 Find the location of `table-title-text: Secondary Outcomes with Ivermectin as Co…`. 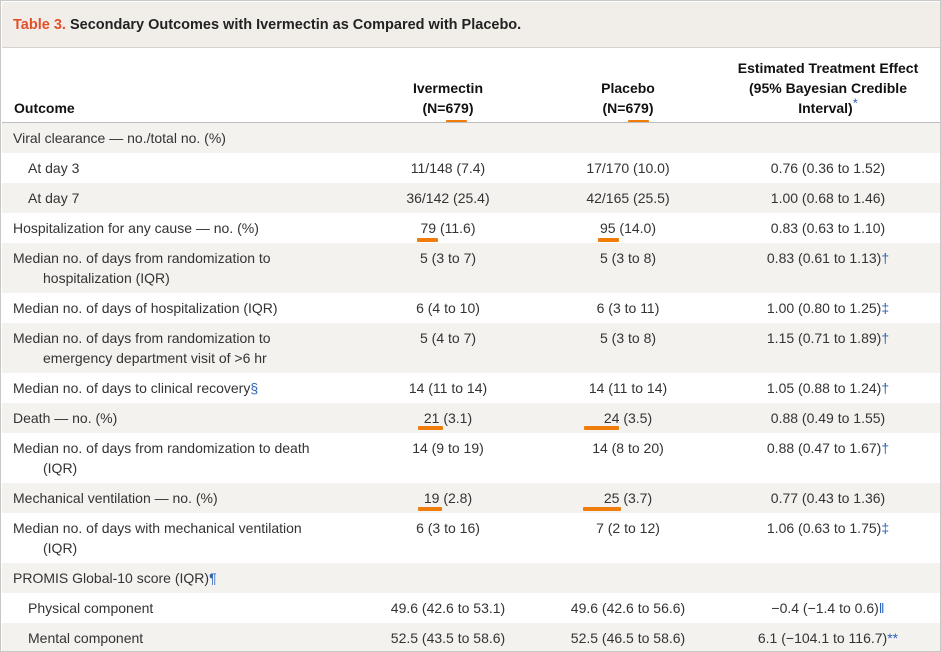

table-title-text: Secondary Outcomes with Ivermectin as Co… is located at coordinates (295, 25).